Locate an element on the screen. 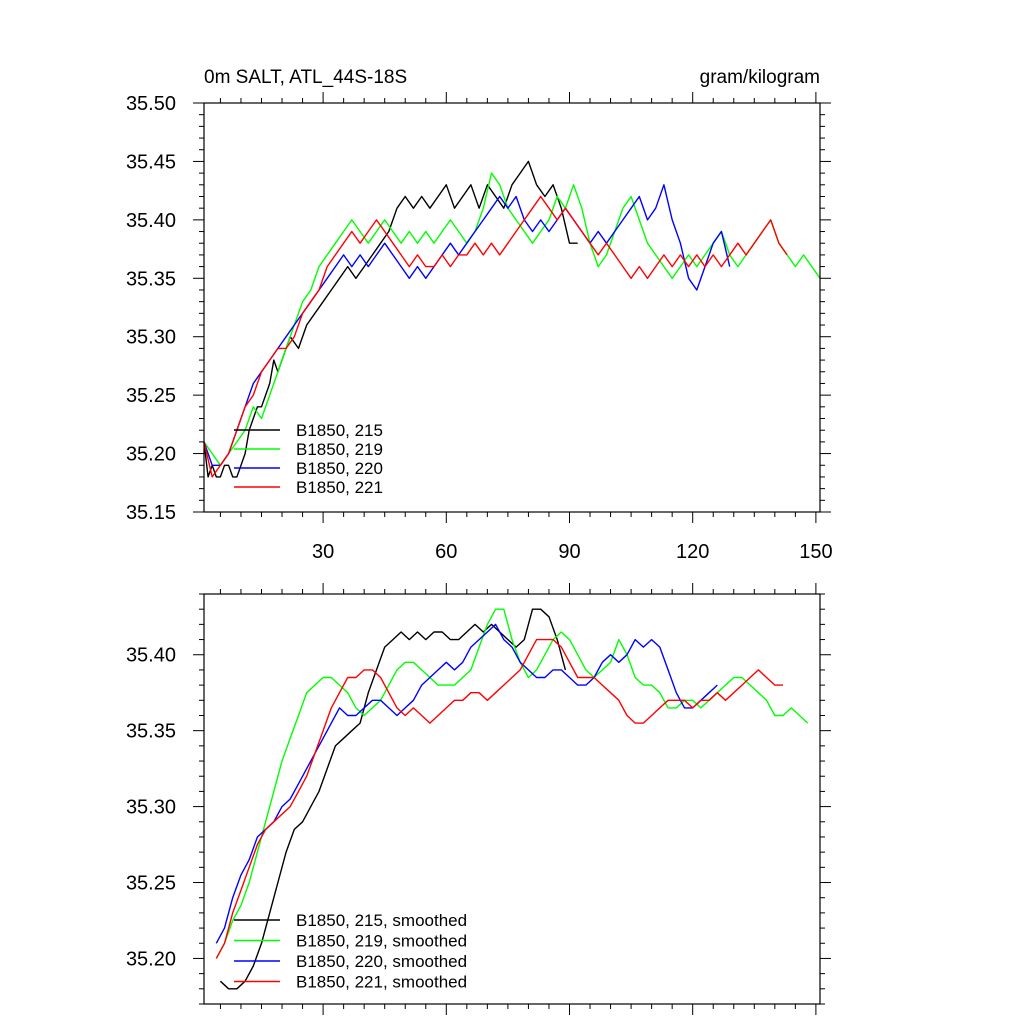 The width and height of the screenshot is (1024, 1024). x-tick-label: 60 is located at coordinates (446, 552).